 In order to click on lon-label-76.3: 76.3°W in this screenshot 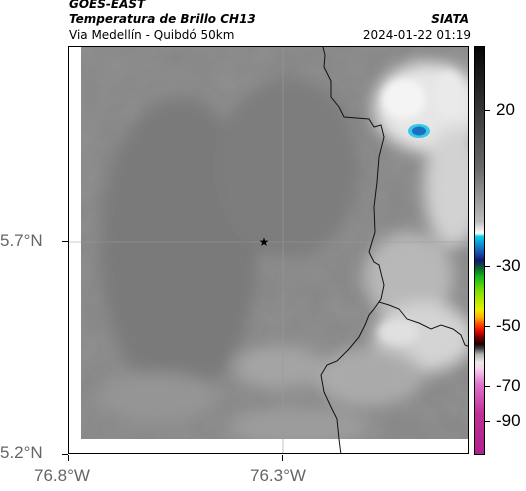, I will do `click(278, 475)`.